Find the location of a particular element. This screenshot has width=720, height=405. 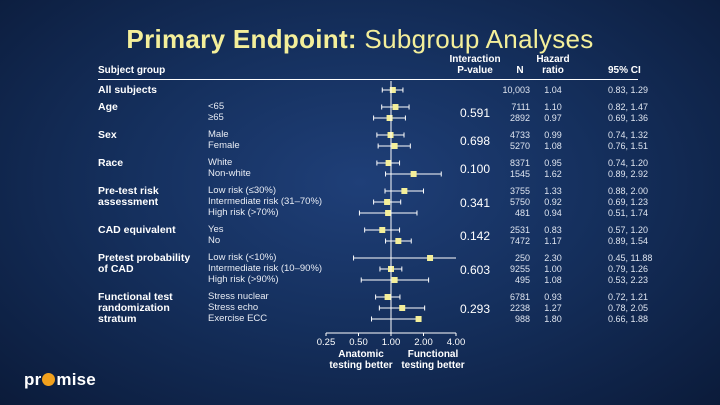

axis-label-functional-2: testing better is located at coordinates (433, 365).